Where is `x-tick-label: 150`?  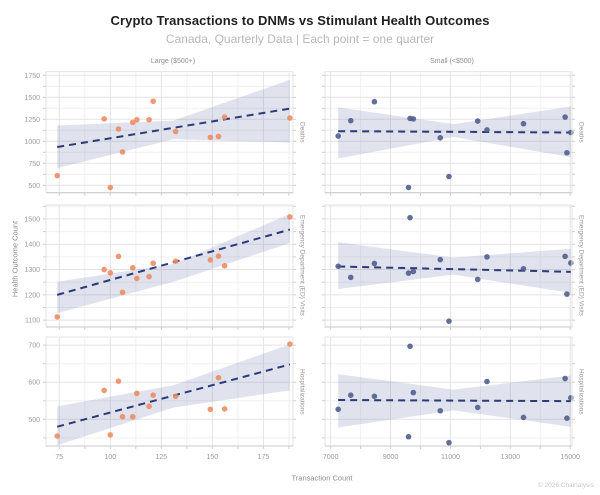
x-tick-label: 150 is located at coordinates (213, 457).